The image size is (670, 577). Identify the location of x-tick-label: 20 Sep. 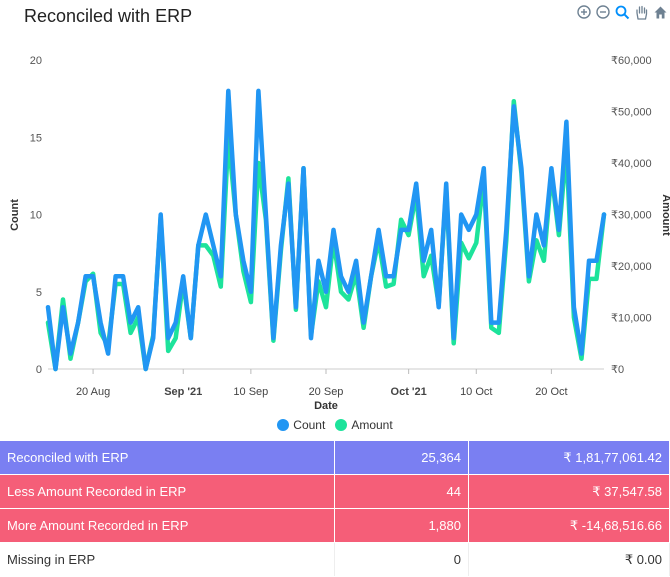
(326, 392).